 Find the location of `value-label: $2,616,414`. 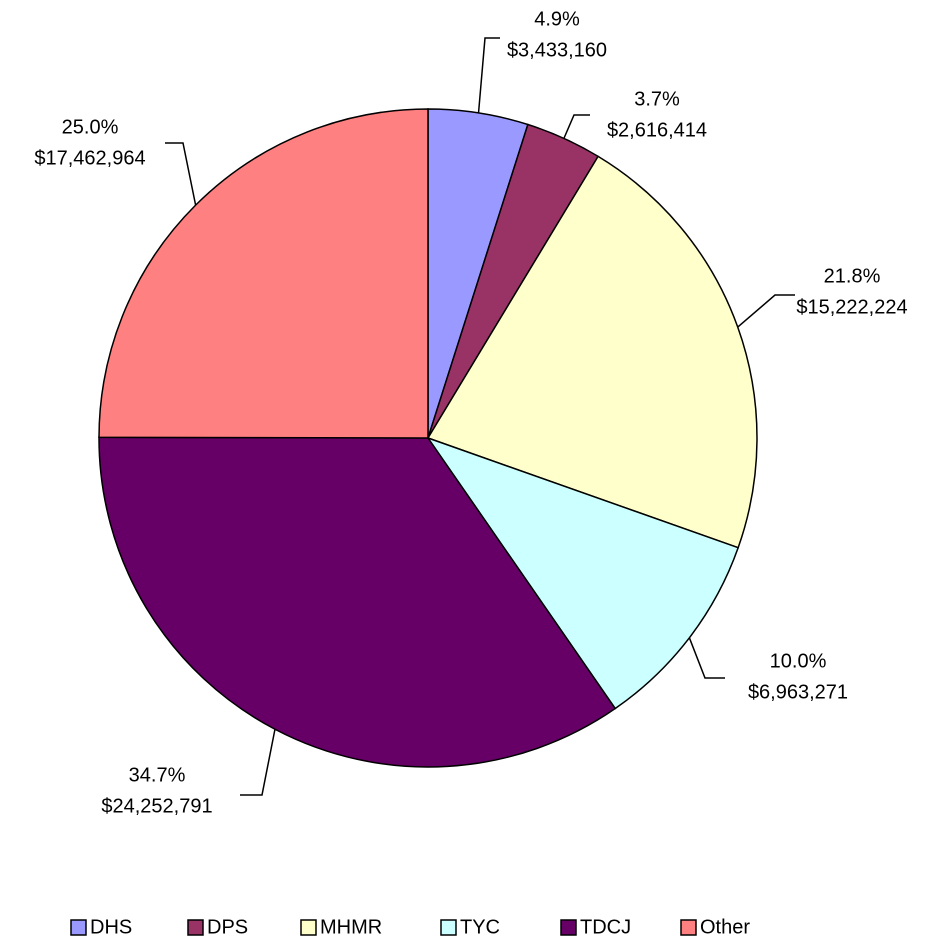

value-label: $2,616,414 is located at coordinates (657, 130).